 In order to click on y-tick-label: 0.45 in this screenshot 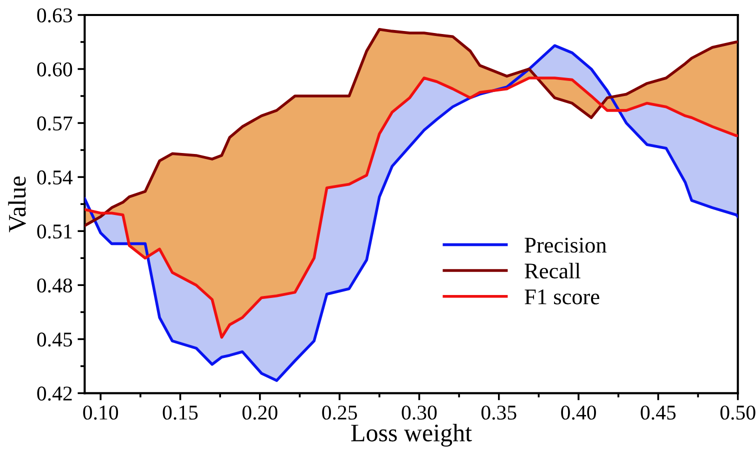, I will do `click(54, 339)`.